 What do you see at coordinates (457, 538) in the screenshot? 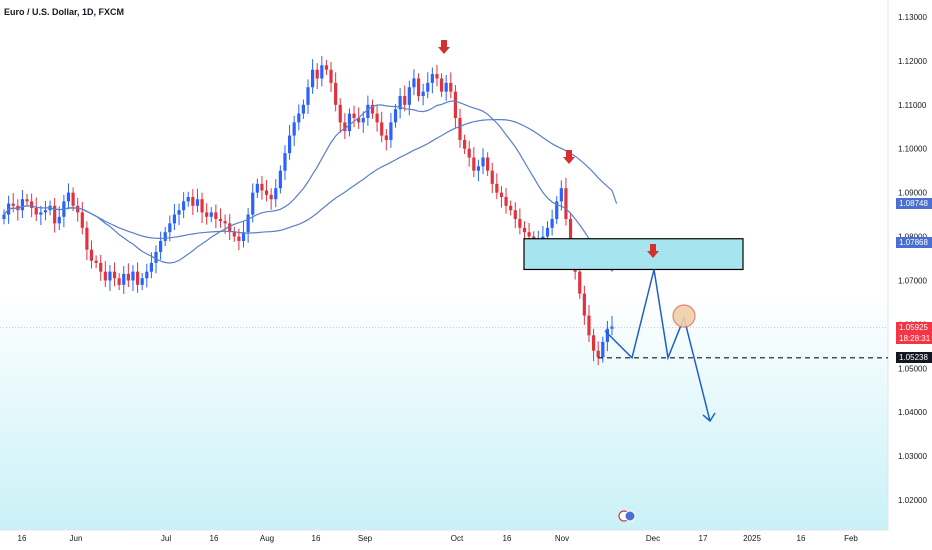
I see `x-tick-label: Oct` at bounding box center [457, 538].